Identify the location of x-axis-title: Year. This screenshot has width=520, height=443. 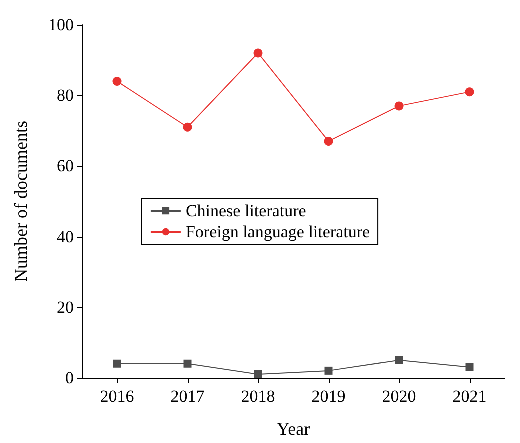
(293, 429).